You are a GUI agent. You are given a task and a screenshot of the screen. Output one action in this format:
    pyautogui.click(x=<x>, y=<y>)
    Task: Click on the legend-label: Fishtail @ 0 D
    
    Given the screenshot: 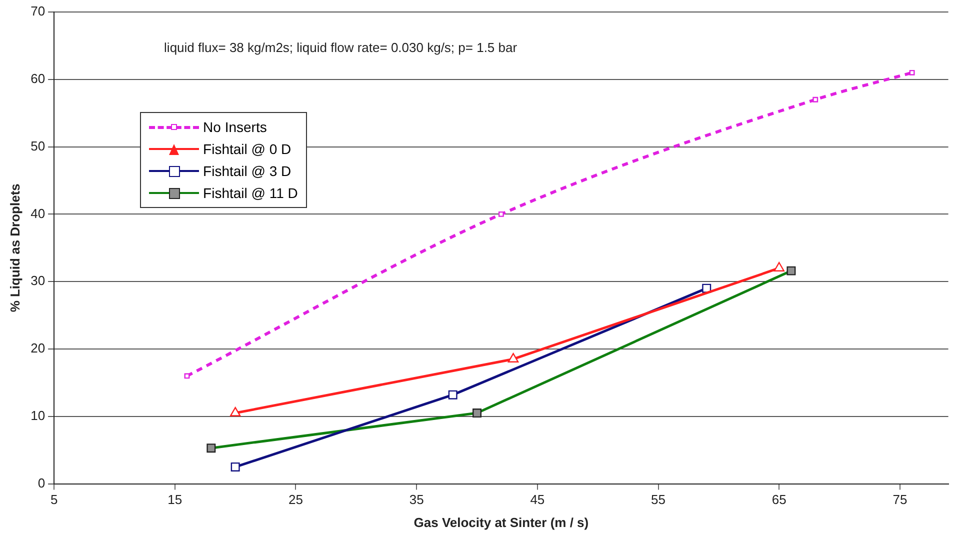 What is the action you would take?
    pyautogui.click(x=247, y=149)
    